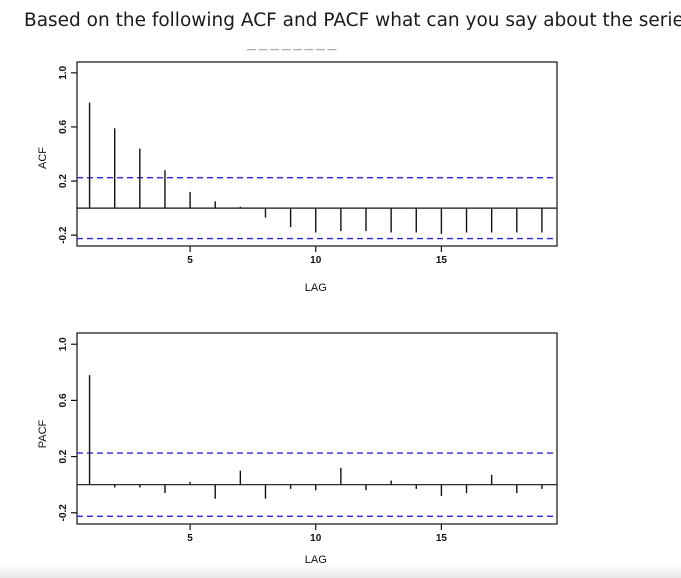  What do you see at coordinates (292, 49) in the screenshot?
I see `faint-header-fragment: — — — — — — — —` at bounding box center [292, 49].